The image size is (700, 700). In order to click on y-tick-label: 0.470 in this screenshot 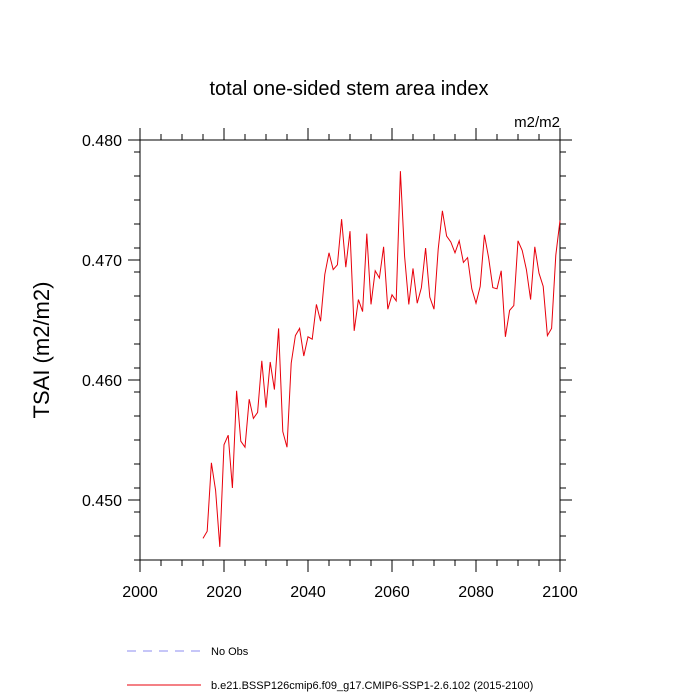, I will do `click(102, 261)`.